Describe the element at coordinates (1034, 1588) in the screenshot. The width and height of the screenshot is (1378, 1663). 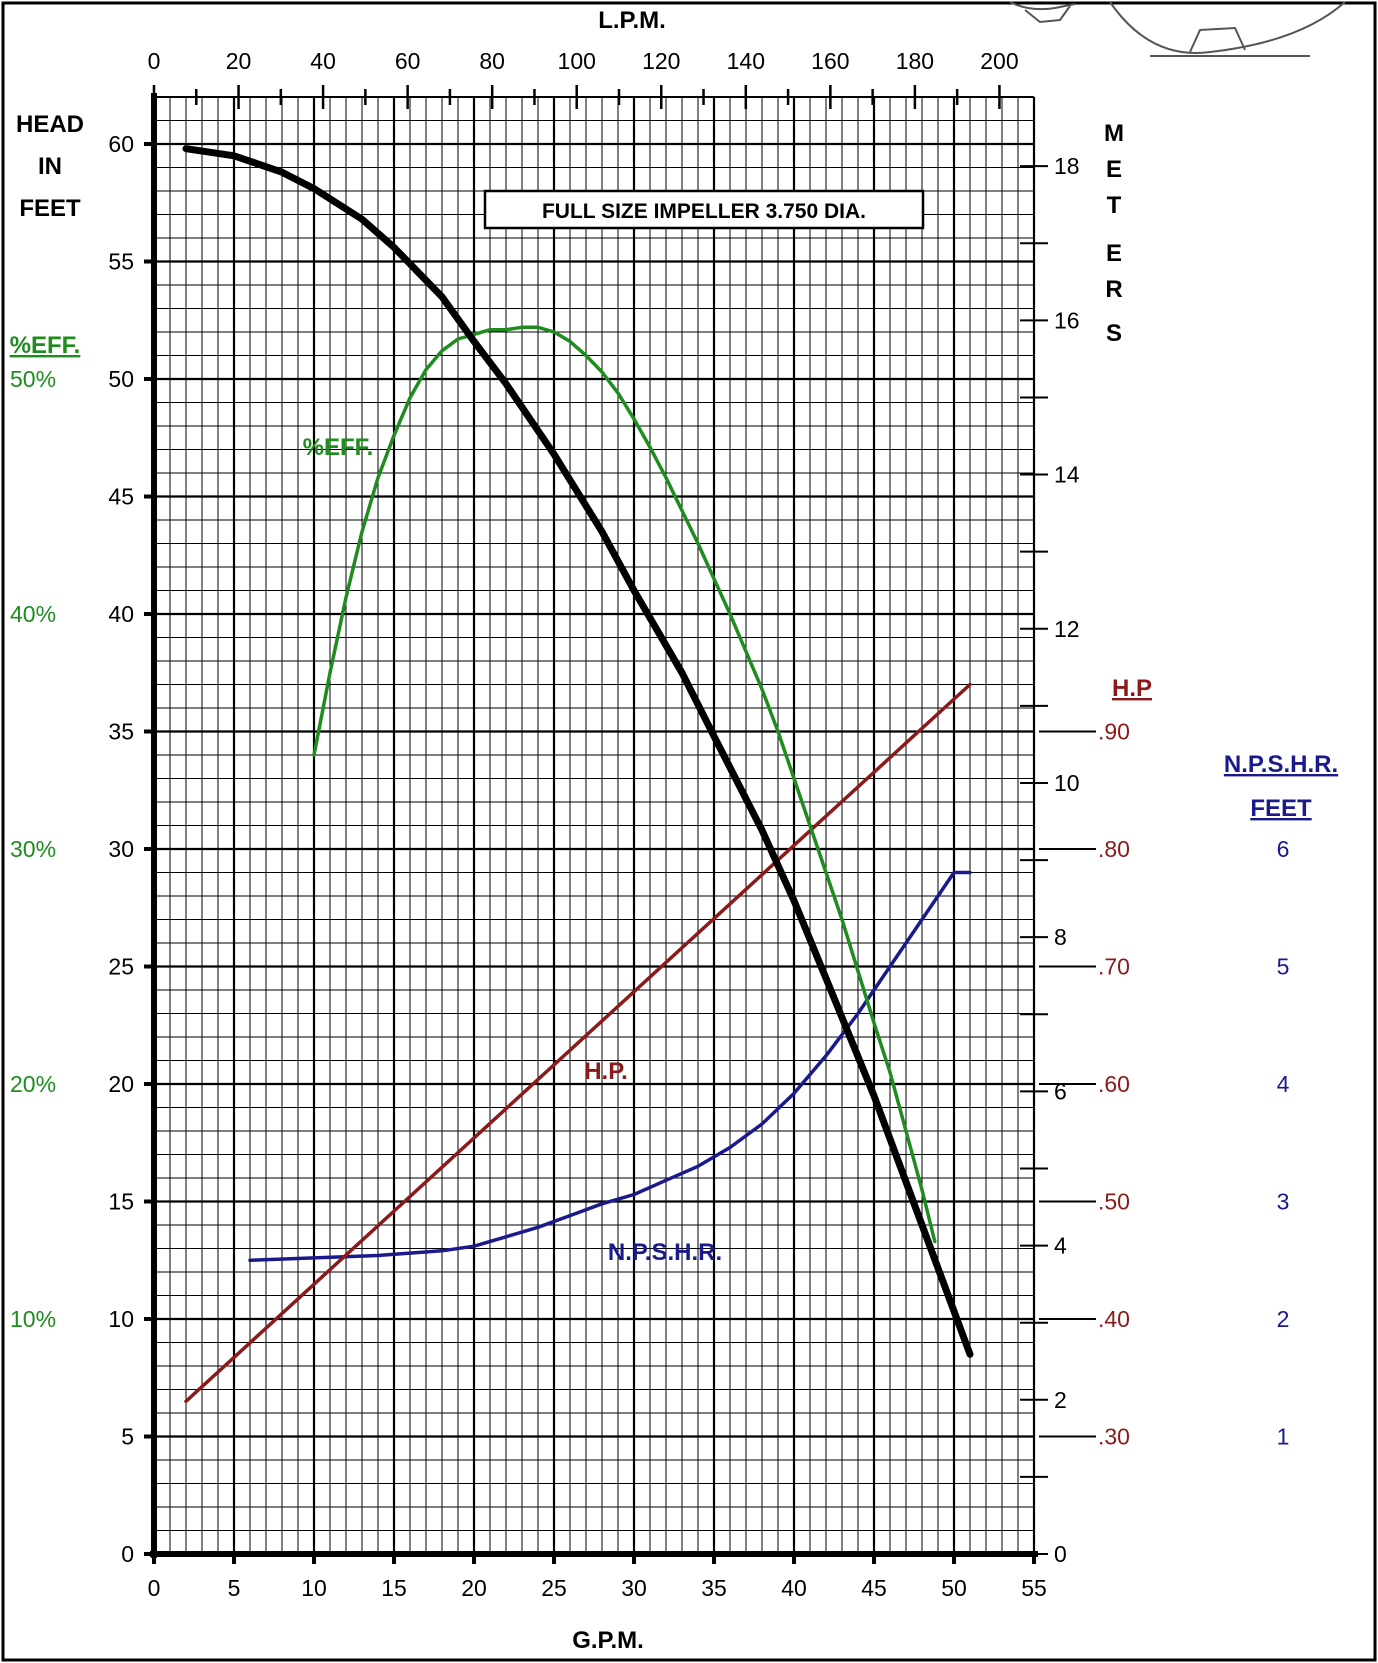
I see `gpm-tick-label: 55` at that location.